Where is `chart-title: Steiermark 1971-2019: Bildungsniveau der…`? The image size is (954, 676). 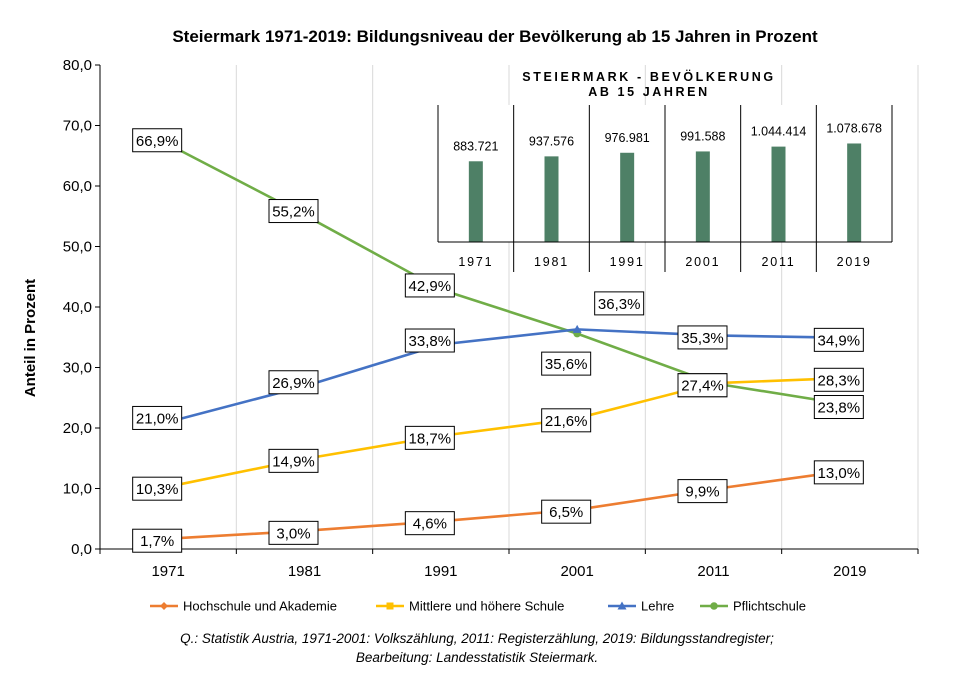 chart-title: Steiermark 1971-2019: Bildungsniveau der… is located at coordinates (495, 36).